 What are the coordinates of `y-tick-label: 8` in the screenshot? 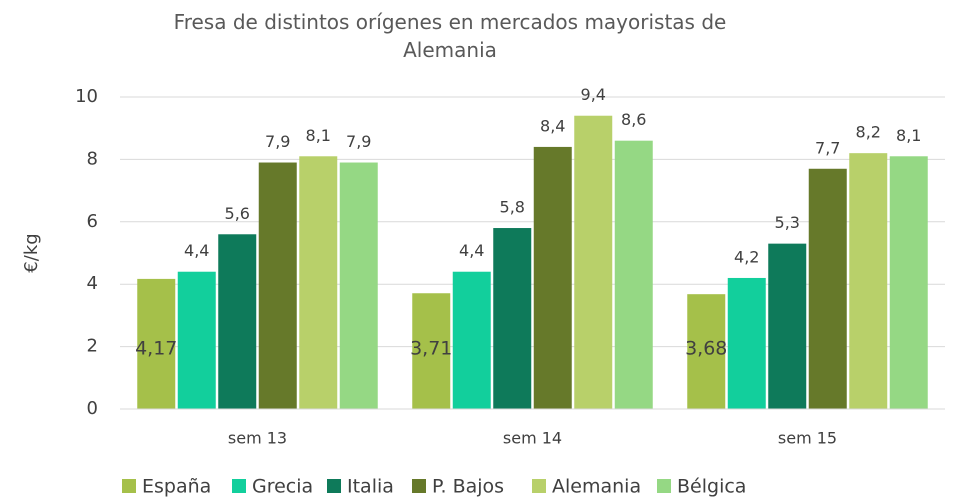 It's located at (92, 158).